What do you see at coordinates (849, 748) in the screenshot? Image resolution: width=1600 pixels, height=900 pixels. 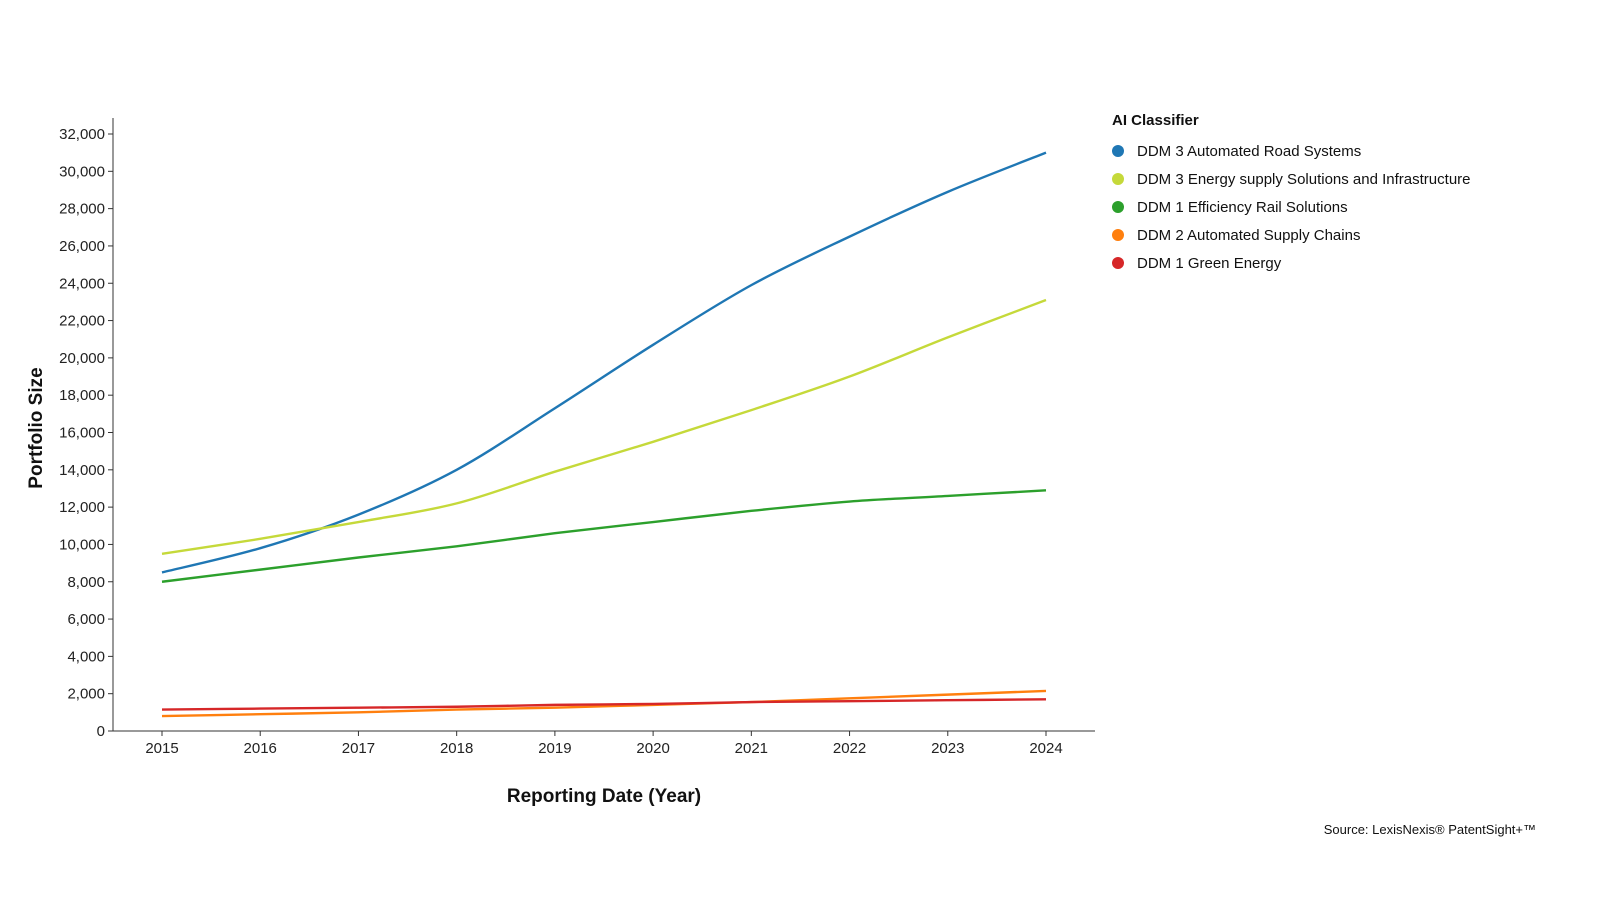 I see `x-tick-label: 2022` at bounding box center [849, 748].